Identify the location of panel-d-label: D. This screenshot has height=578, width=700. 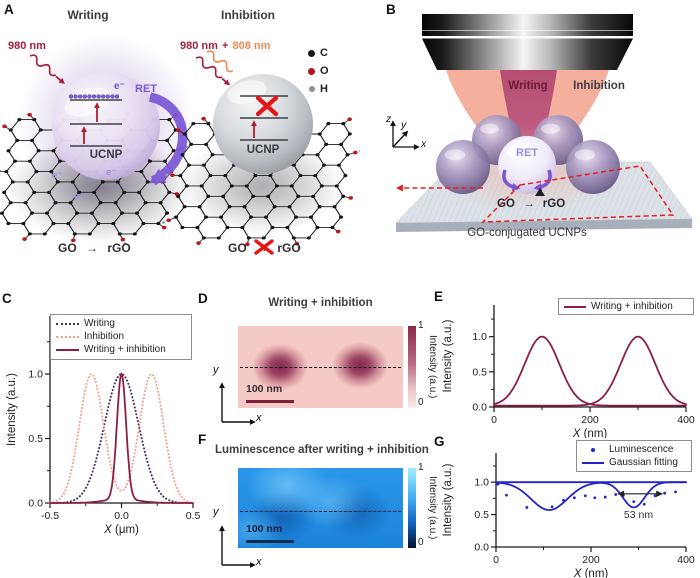
(203, 298).